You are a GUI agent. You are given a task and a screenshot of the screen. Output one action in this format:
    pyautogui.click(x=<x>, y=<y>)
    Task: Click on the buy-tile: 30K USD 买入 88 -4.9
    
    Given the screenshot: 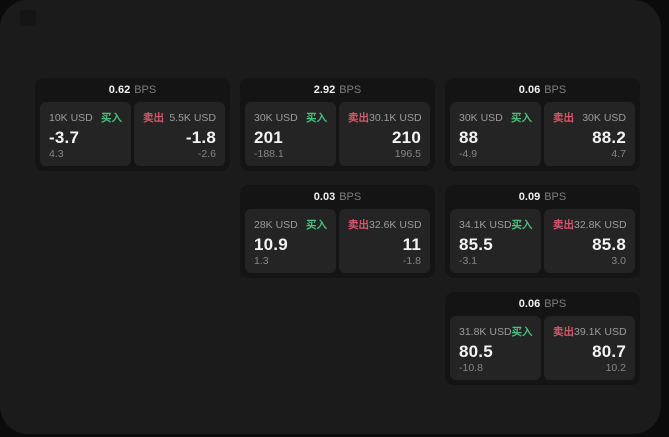 What is the action you would take?
    pyautogui.click(x=495, y=134)
    